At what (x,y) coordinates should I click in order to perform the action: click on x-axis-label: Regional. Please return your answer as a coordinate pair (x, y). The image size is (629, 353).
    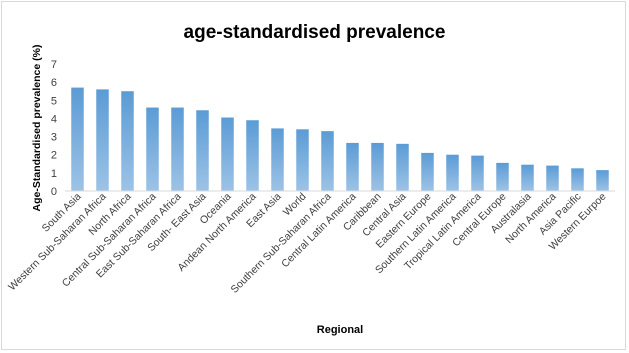
    Looking at the image, I should click on (340, 330).